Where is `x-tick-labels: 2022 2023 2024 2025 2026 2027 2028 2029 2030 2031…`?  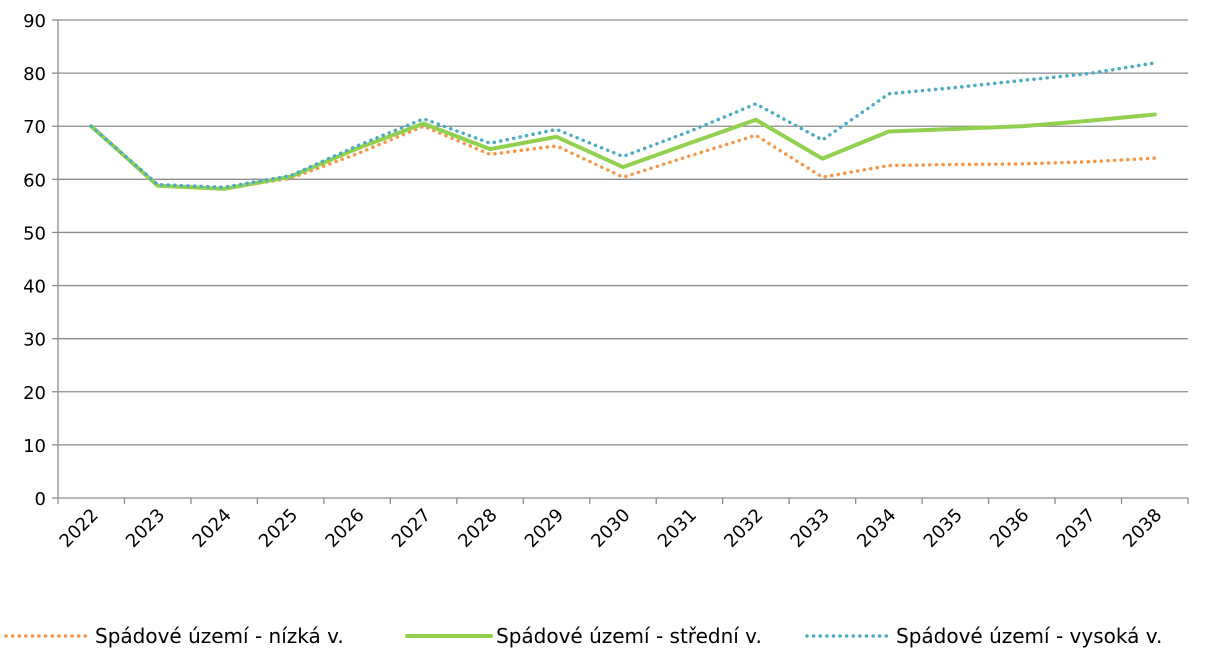
x-tick-labels: 2022 2023 2024 2025 2026 2027 2028 2029 2030 2031… is located at coordinates (611, 528).